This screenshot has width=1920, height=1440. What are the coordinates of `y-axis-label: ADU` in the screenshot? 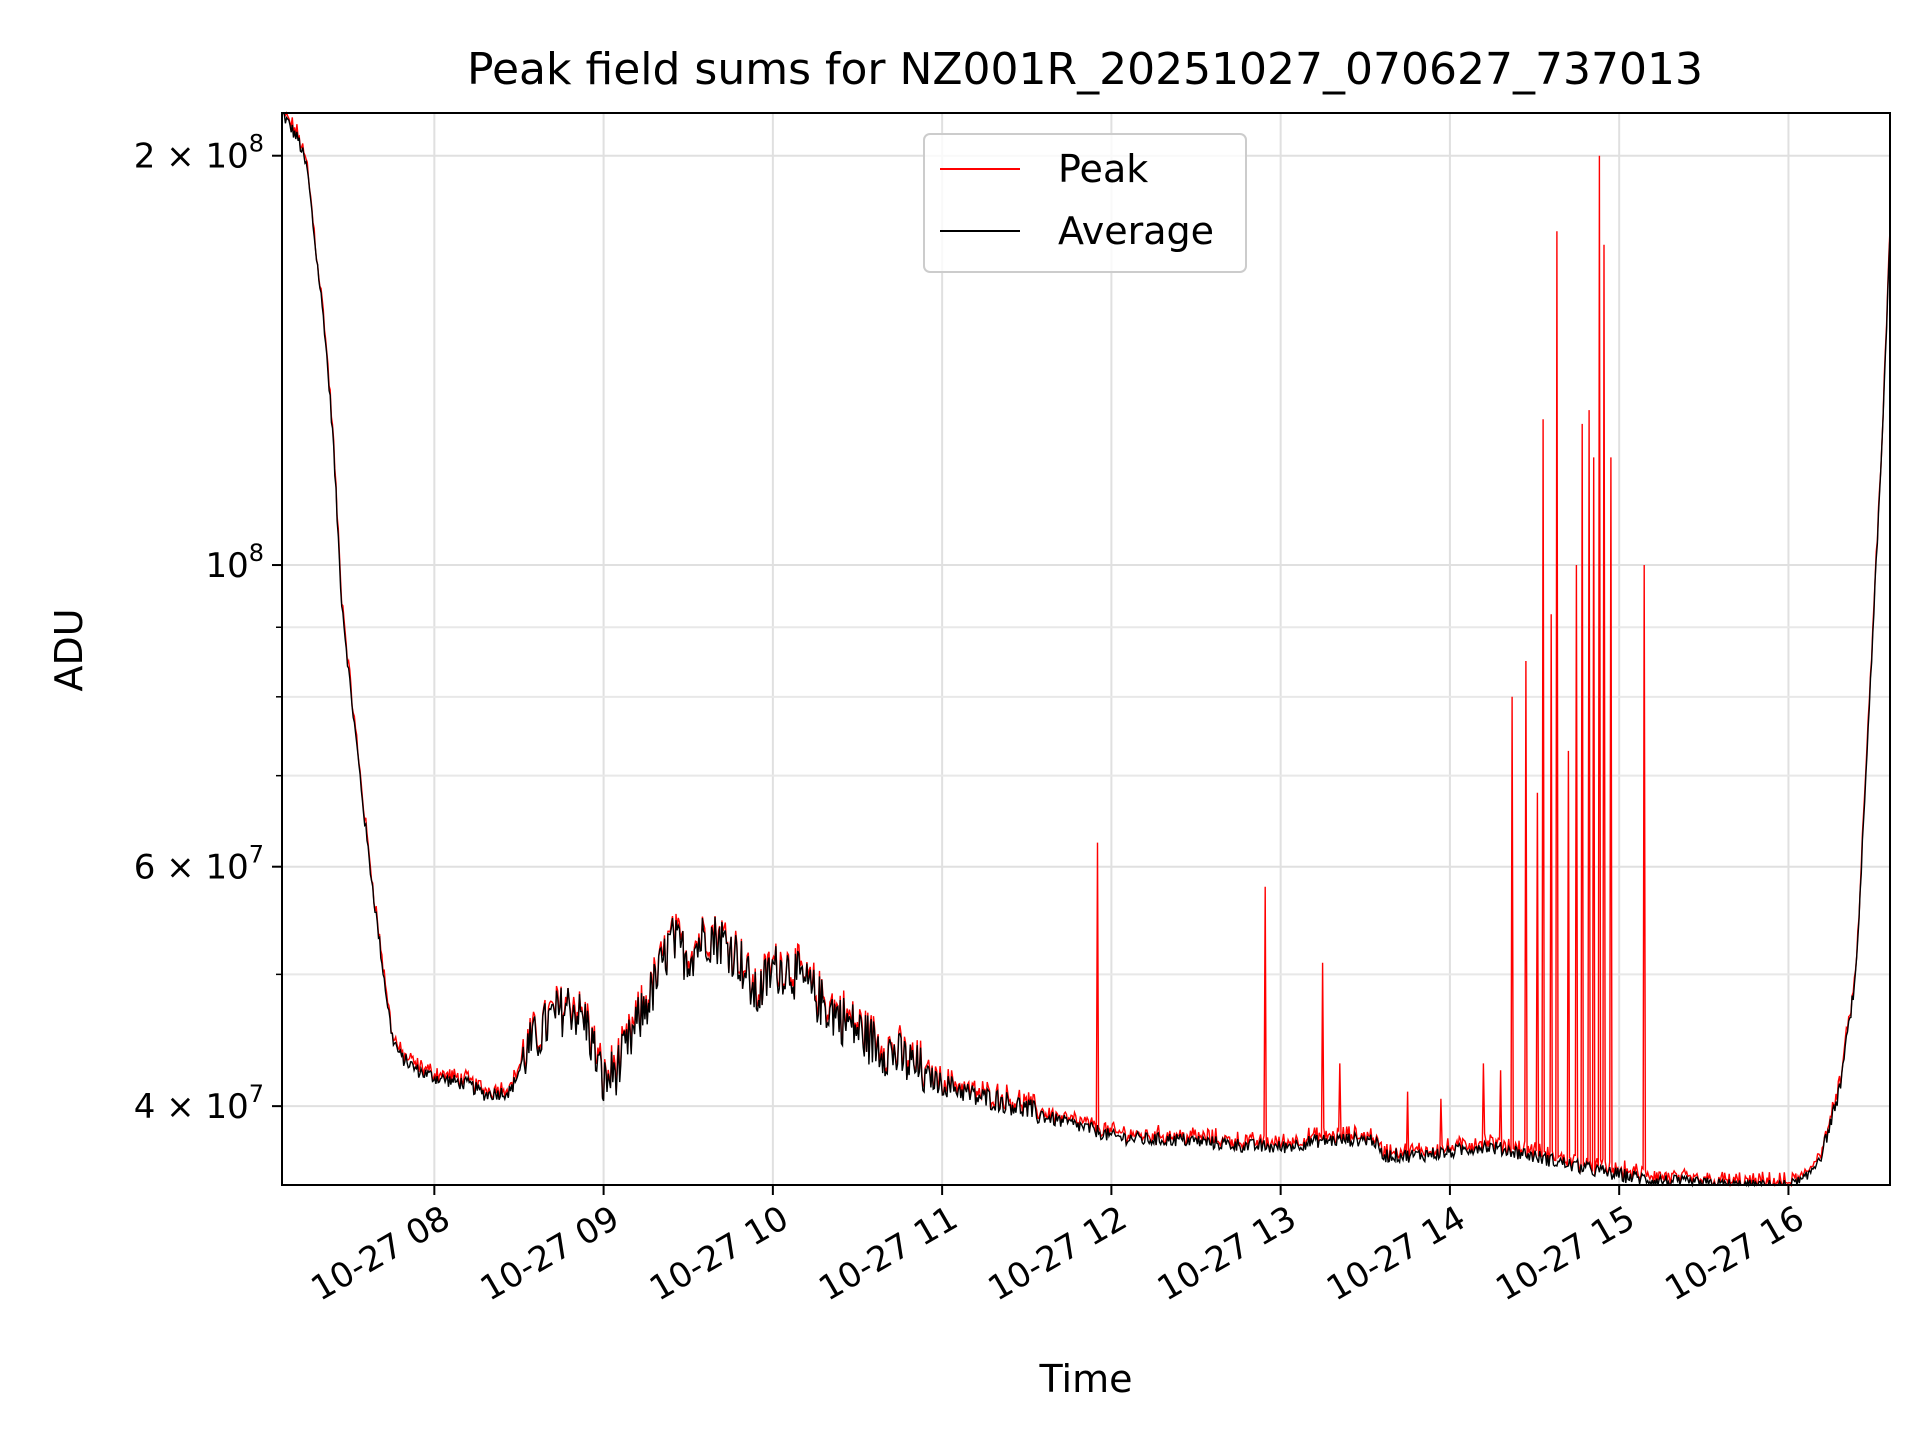 It's located at (69, 649).